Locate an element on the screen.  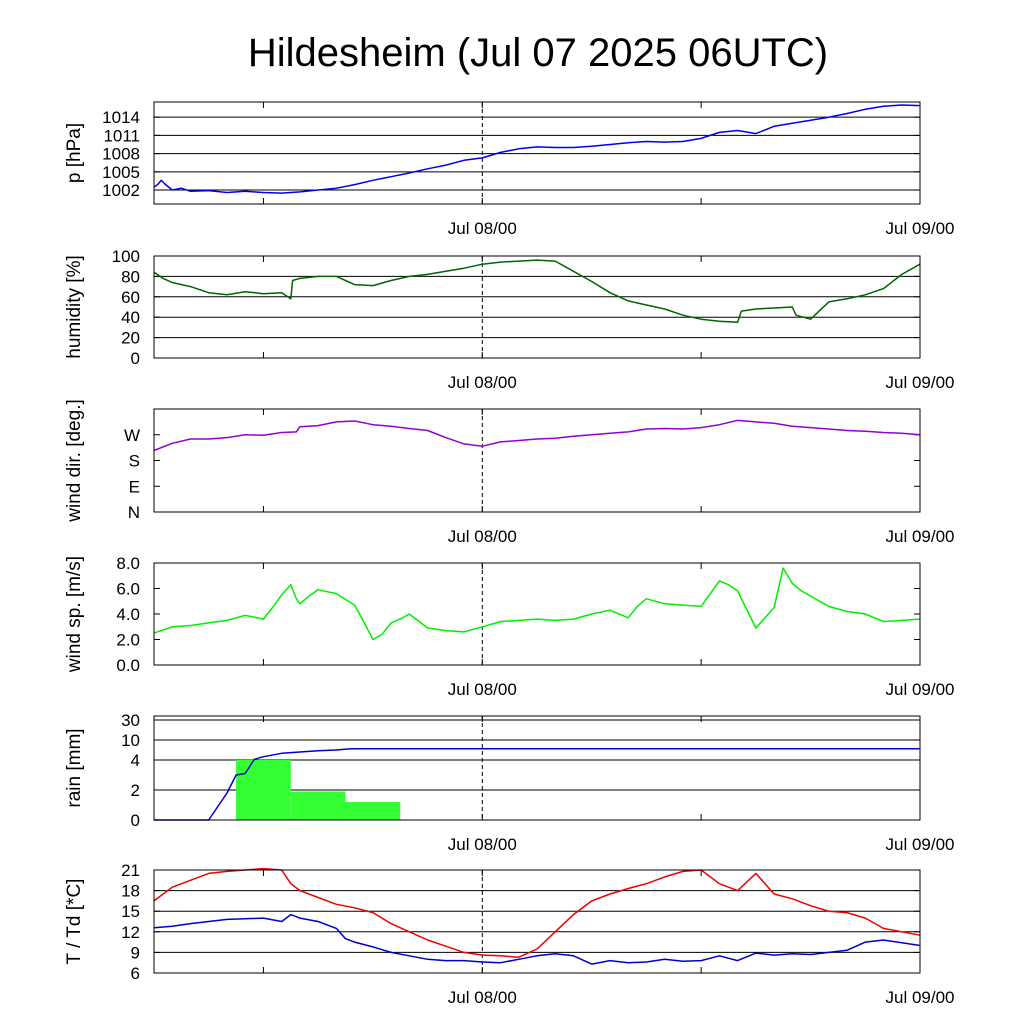
pressure-y-tick-label: 1002 is located at coordinates (121, 190).